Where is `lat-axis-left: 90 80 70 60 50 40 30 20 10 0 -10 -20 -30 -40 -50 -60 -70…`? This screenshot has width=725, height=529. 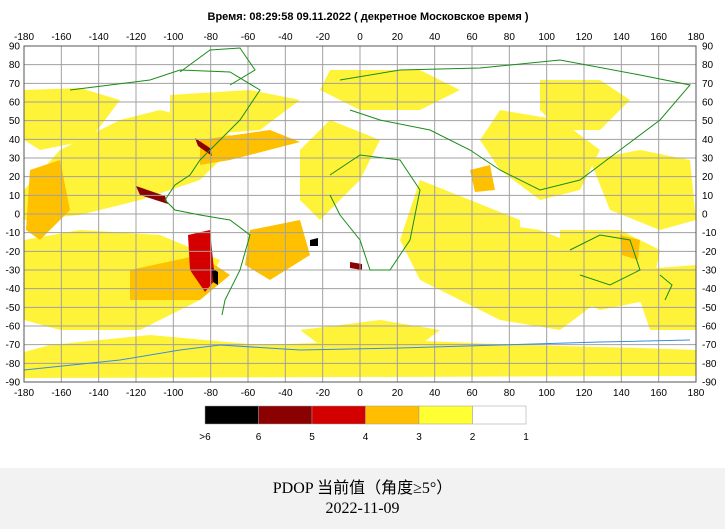
lat-axis-left: 90 80 70 60 50 40 30 20 10 0 -10 -20 -30 -40 -50 -60 -70… is located at coordinates (13, 215).